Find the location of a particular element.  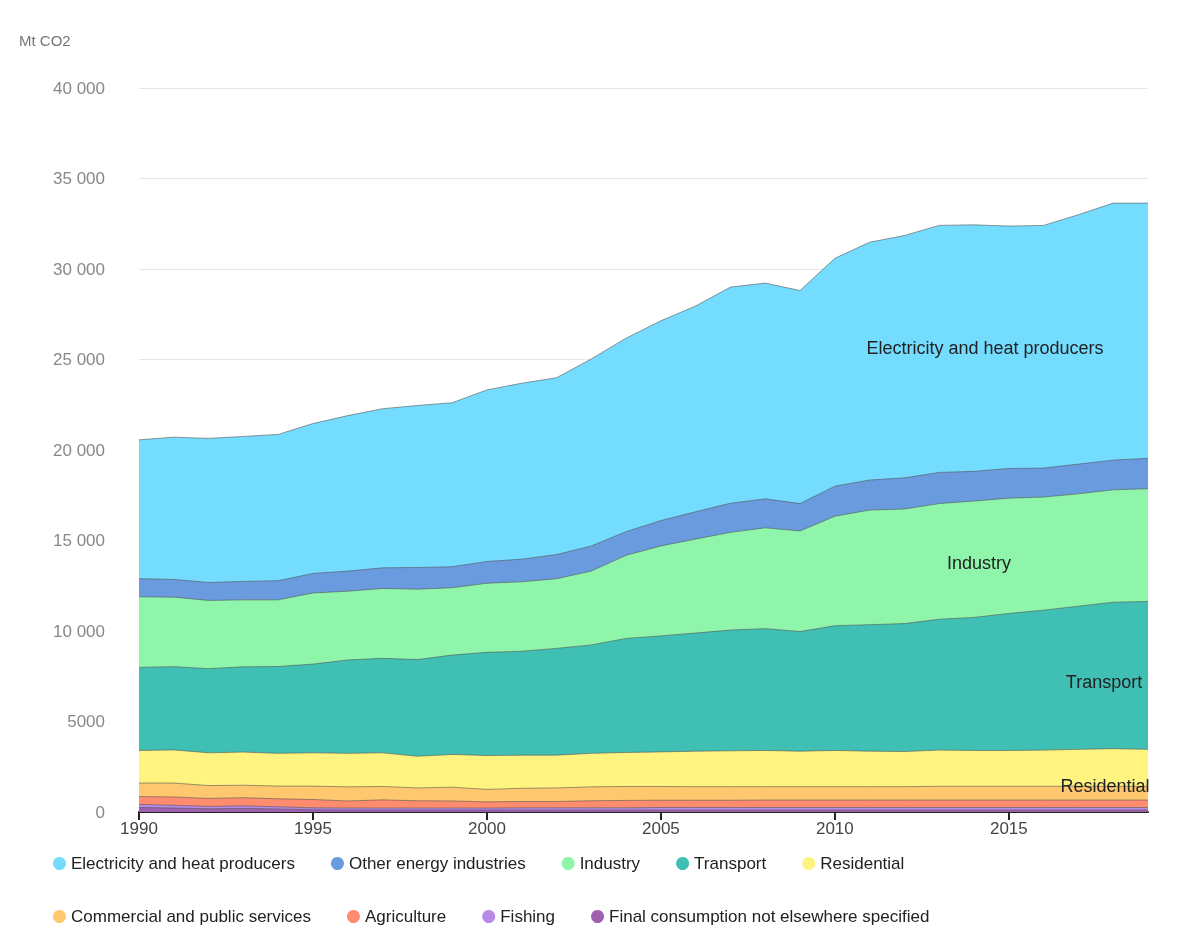

x-tick-label: 2010 is located at coordinates (834, 828).